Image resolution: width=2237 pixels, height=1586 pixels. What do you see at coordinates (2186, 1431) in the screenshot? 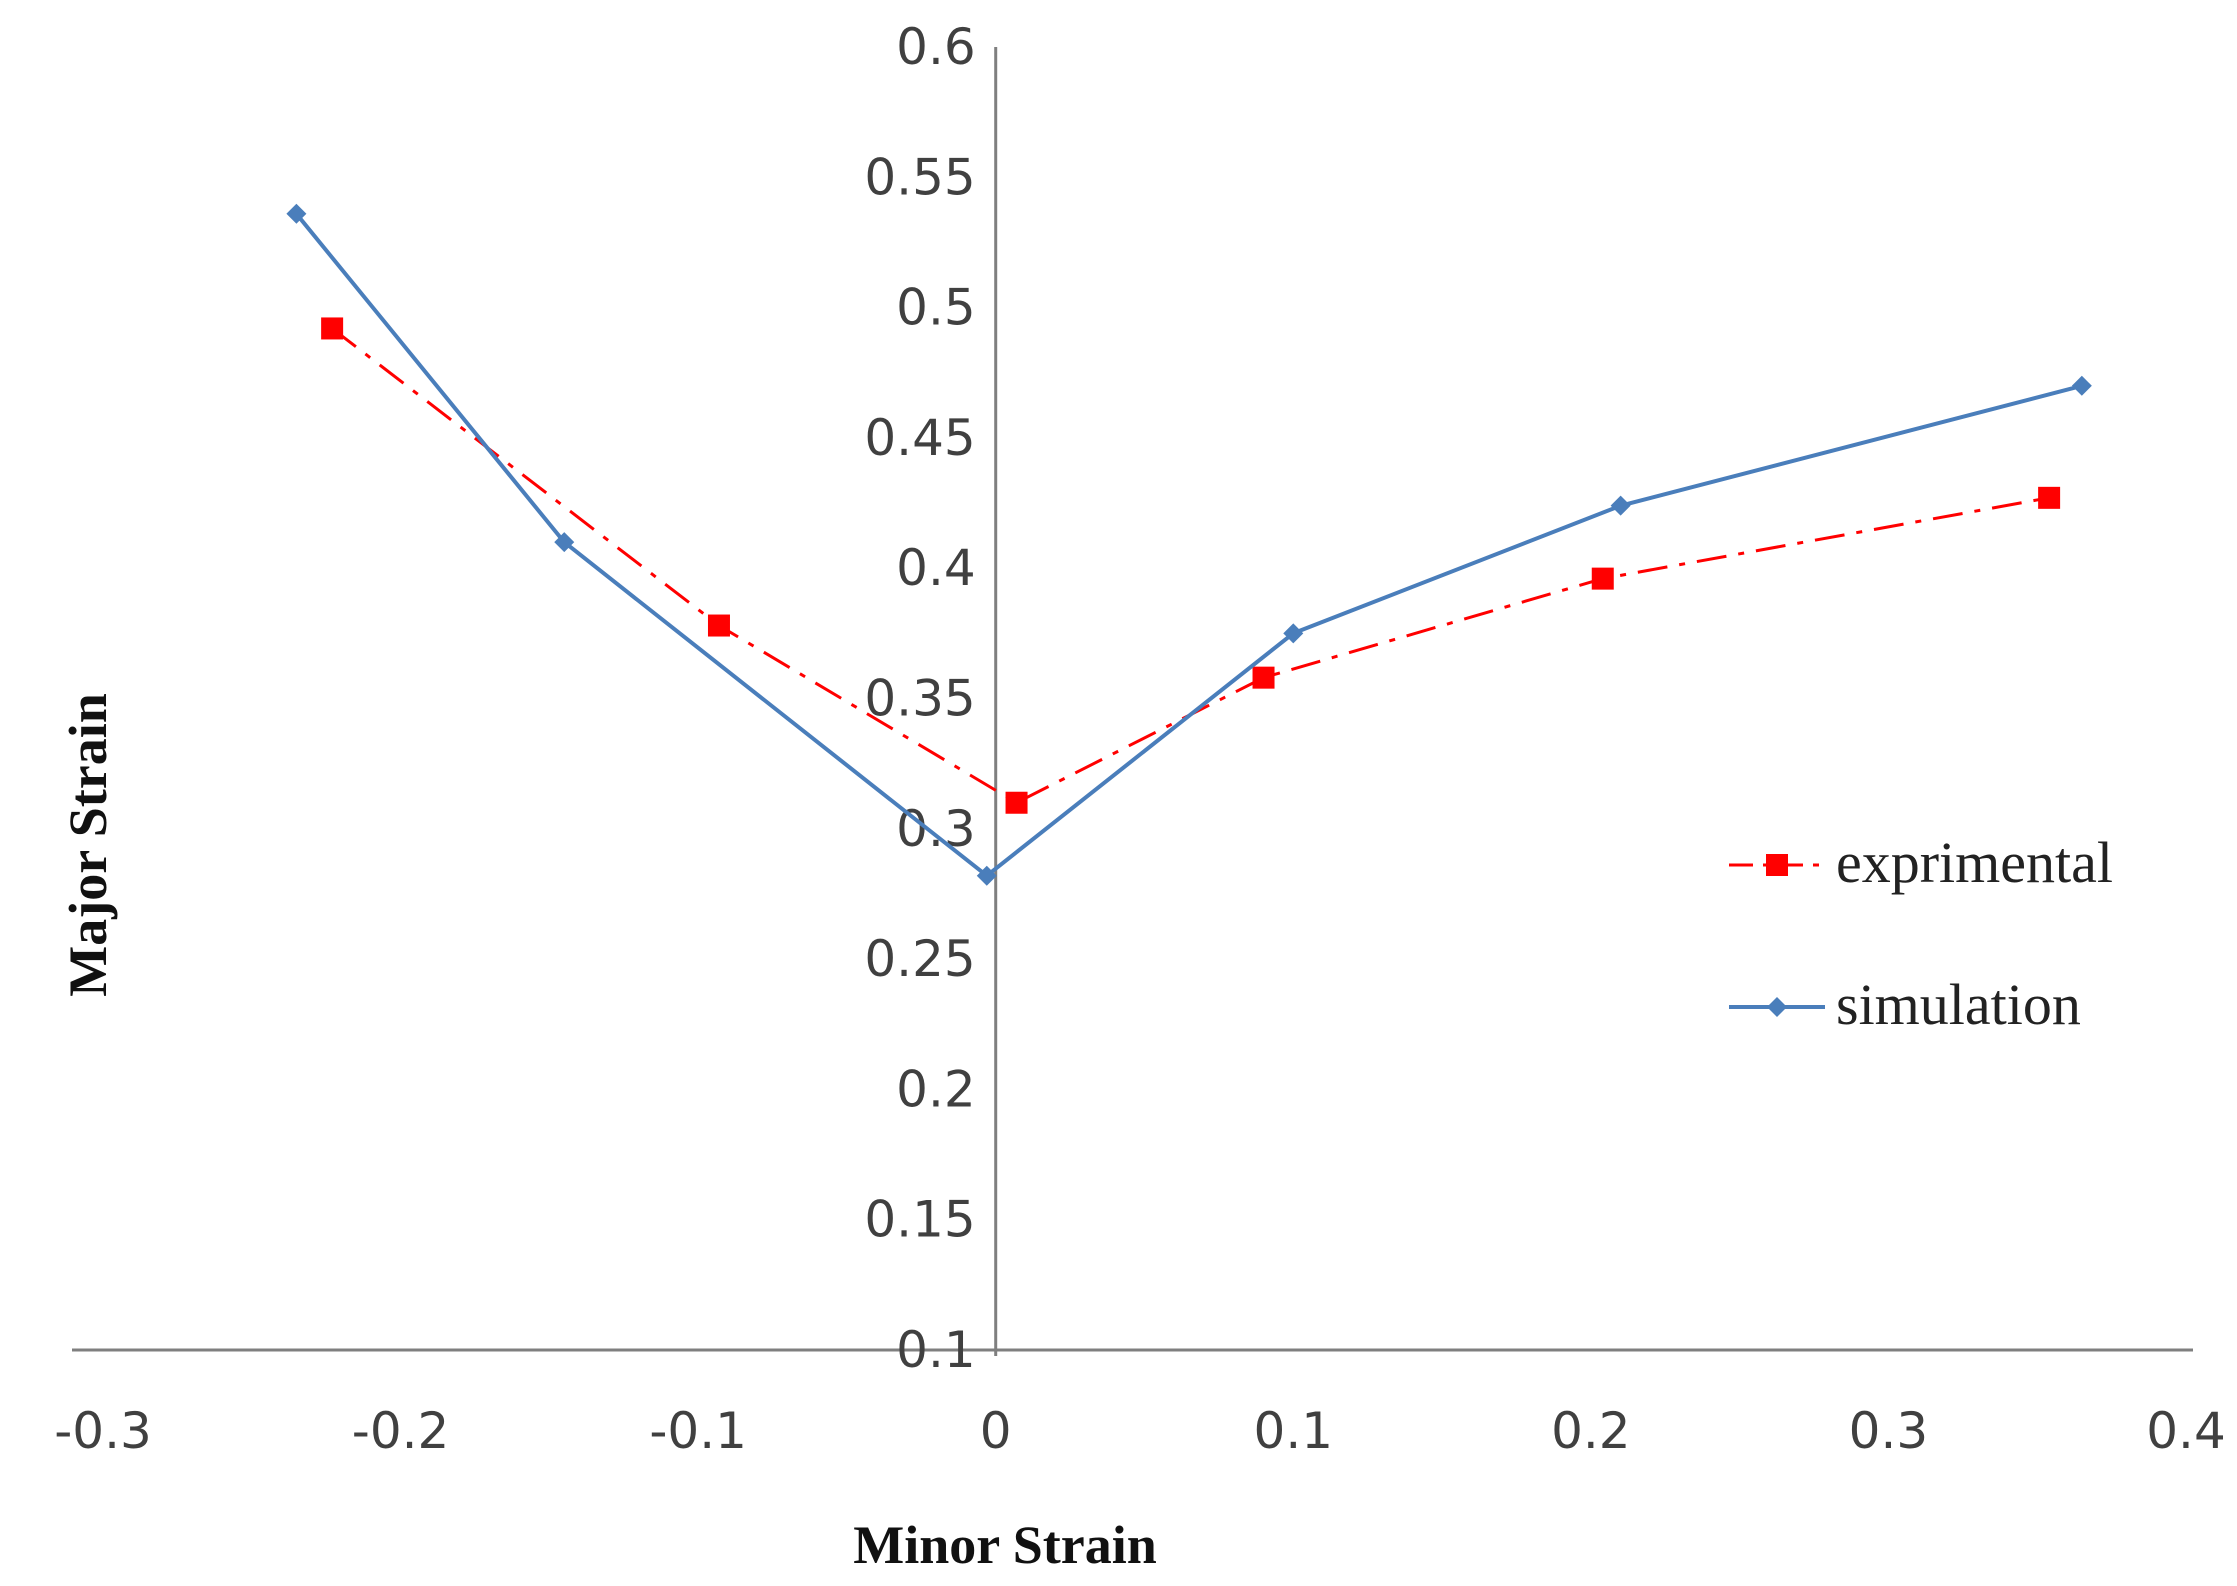
I see `x-tick-label: 0.4` at bounding box center [2186, 1431].